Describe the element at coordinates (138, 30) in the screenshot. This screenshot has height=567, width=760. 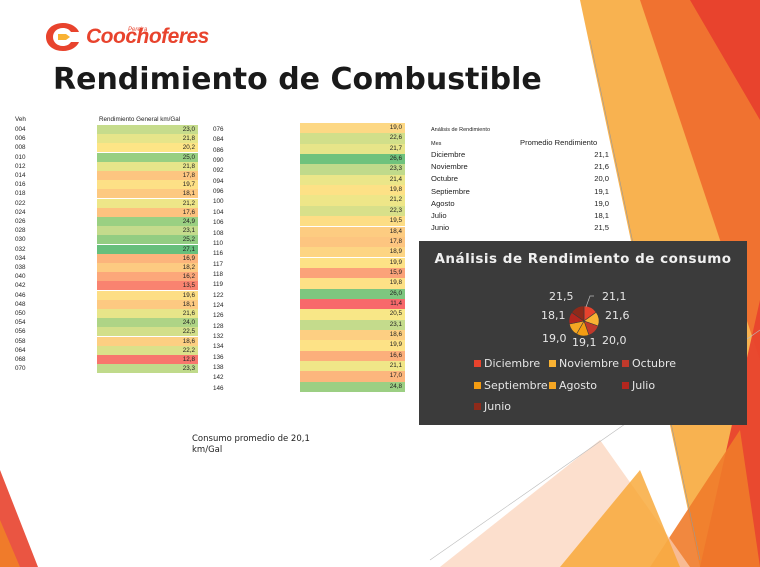
I see `logo-subtitle: Pereira` at that location.